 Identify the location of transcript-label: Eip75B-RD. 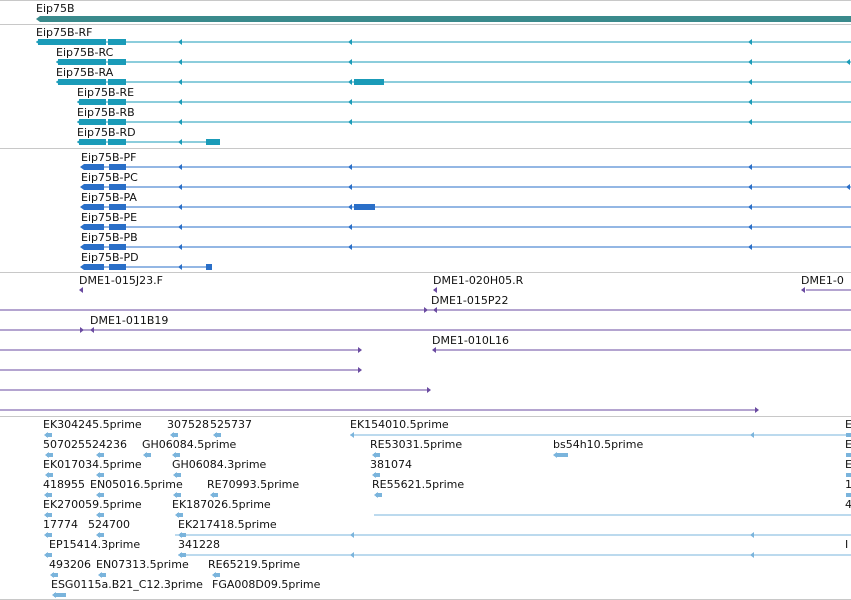
(106, 132).